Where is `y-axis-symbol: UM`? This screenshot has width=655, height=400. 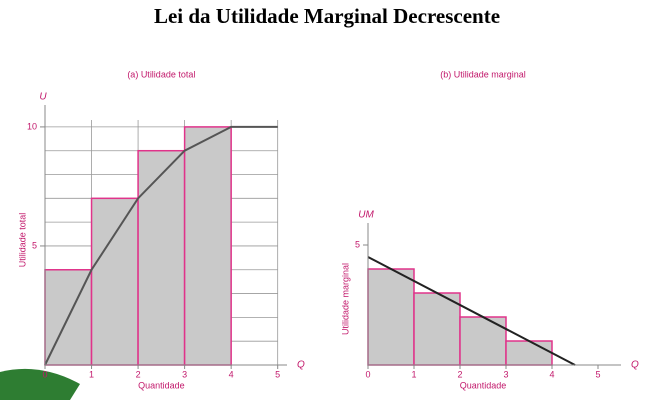
y-axis-symbol: UM is located at coordinates (366, 215).